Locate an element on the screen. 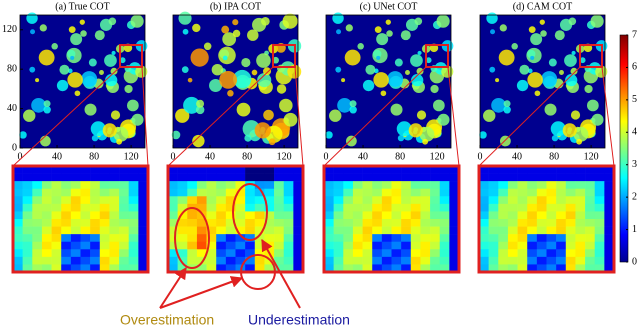  zoom-frame is located at coordinates (546, 219).